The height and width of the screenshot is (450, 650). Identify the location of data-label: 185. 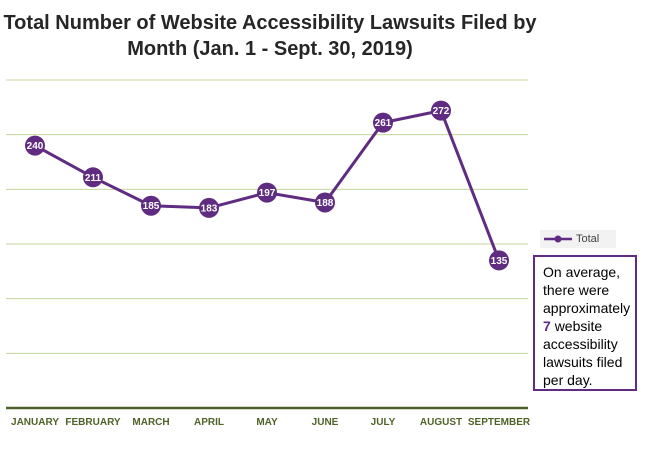
(151, 206).